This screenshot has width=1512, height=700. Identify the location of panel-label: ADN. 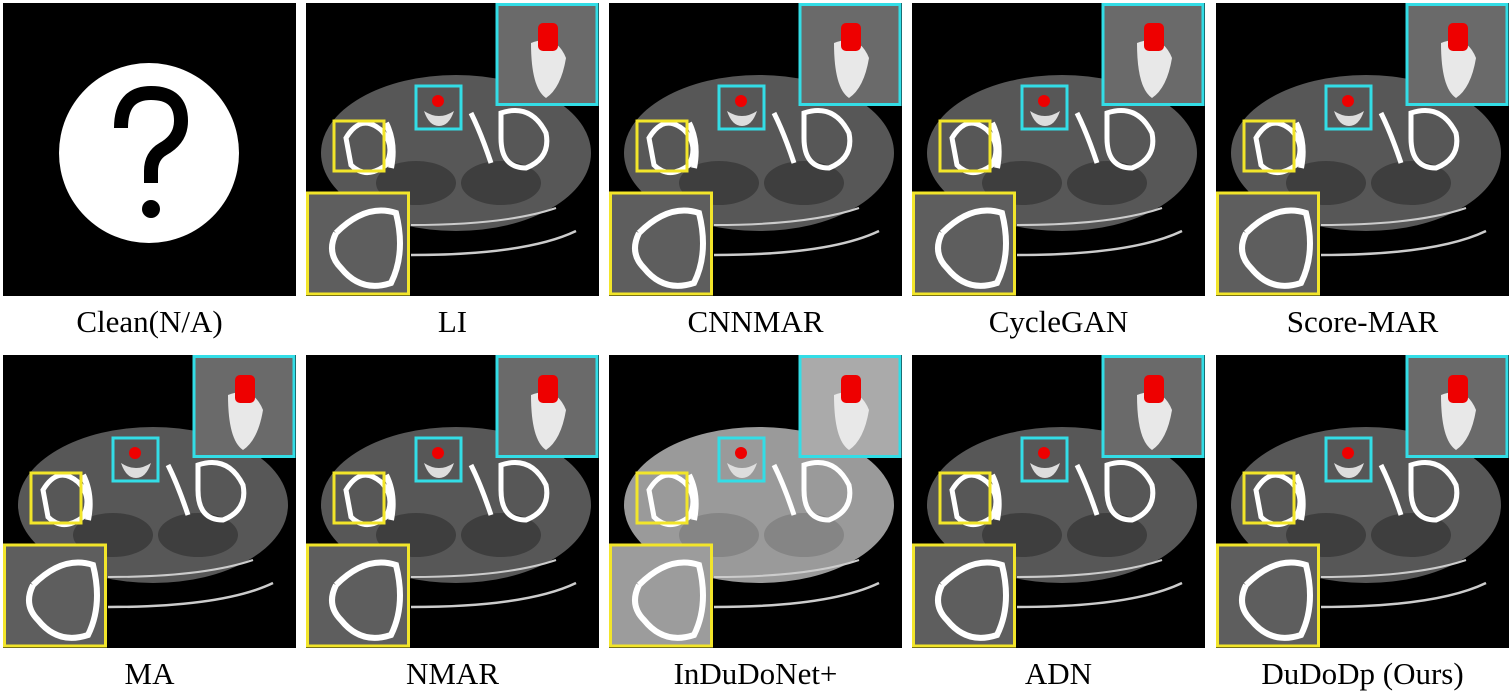
(1058, 673).